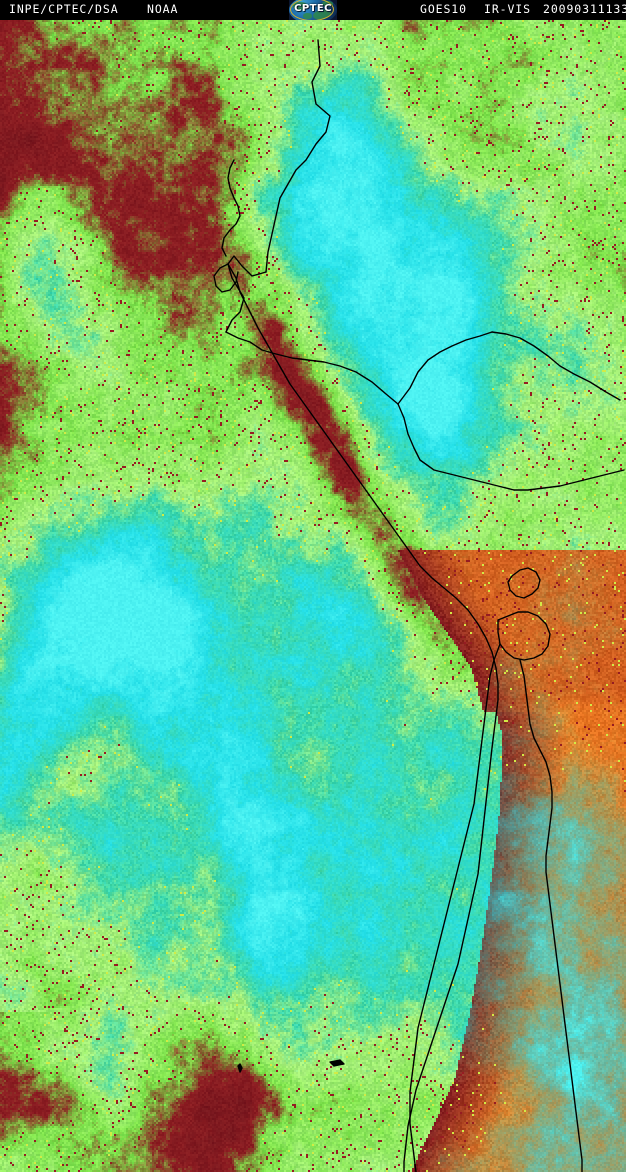 This screenshot has height=1172, width=626. What do you see at coordinates (507, 9) in the screenshot?
I see `header-channel-label: IR-VIS` at bounding box center [507, 9].